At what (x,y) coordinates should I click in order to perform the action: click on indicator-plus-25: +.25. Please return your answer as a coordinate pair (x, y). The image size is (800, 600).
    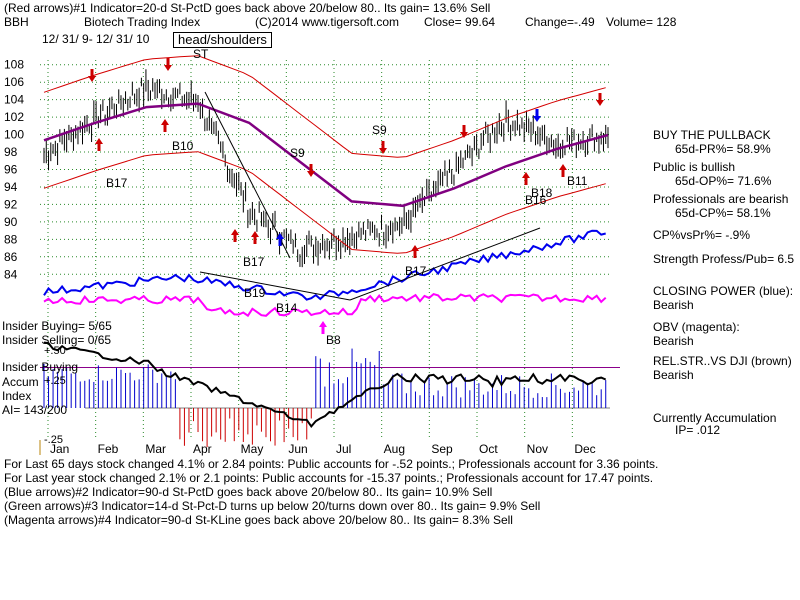
    Looking at the image, I should click on (55, 381).